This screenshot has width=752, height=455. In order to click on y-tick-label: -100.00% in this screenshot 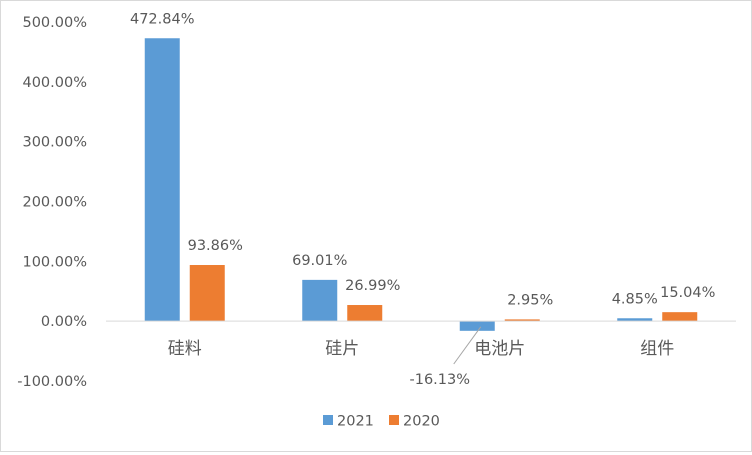, I will do `click(52, 382)`.